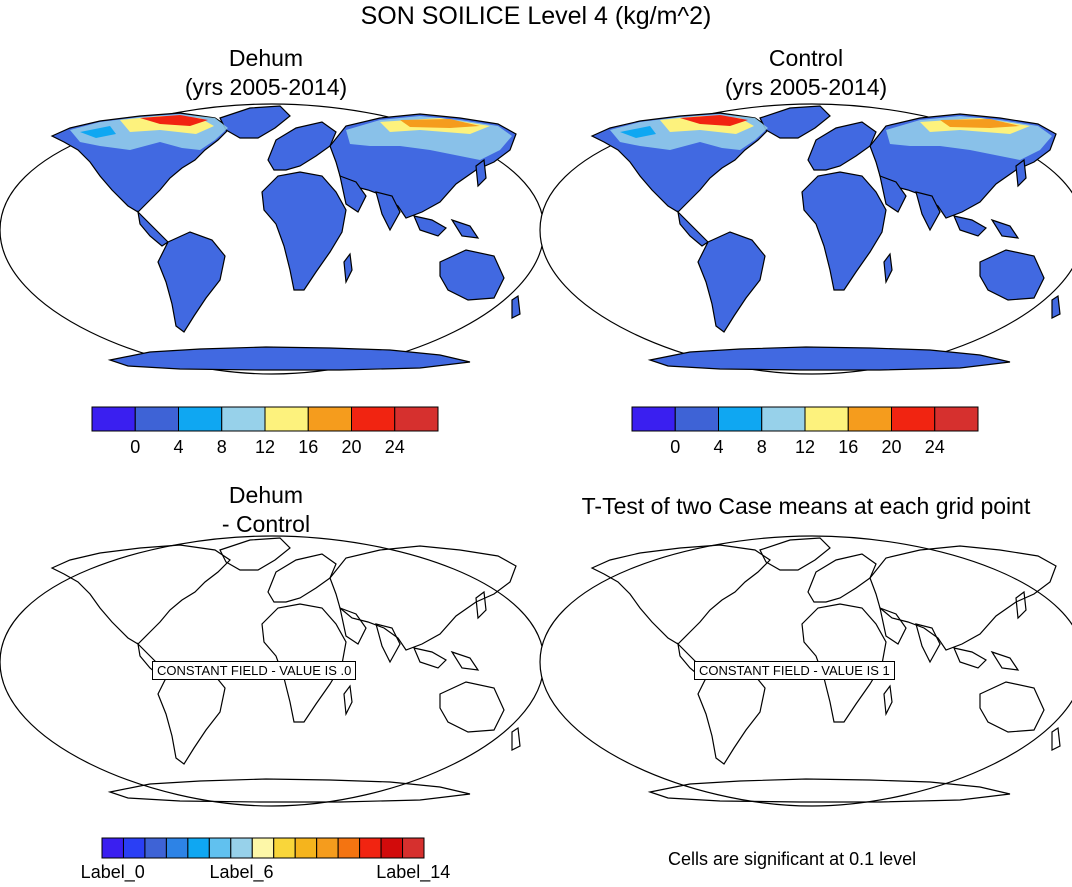 The image size is (1072, 887). I want to click on panel-1-title: Dehum (yrs 2005-2014), so click(266, 73).